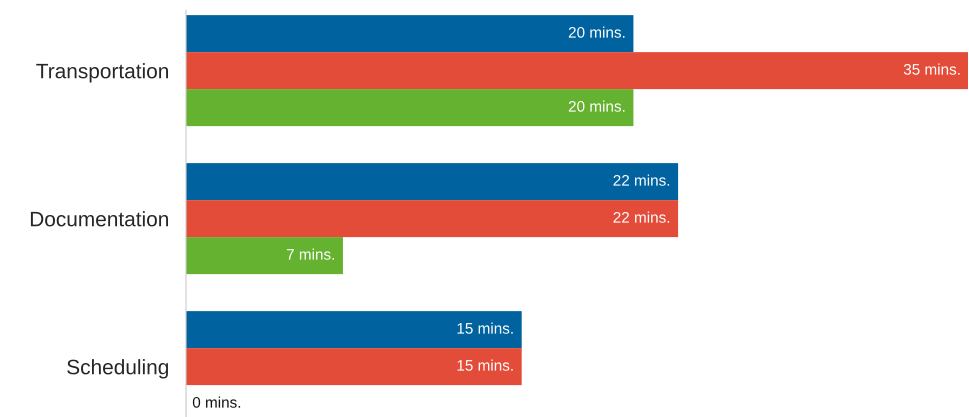  Describe the element at coordinates (310, 254) in the screenshot. I see `data-label: 7 mins.` at that location.